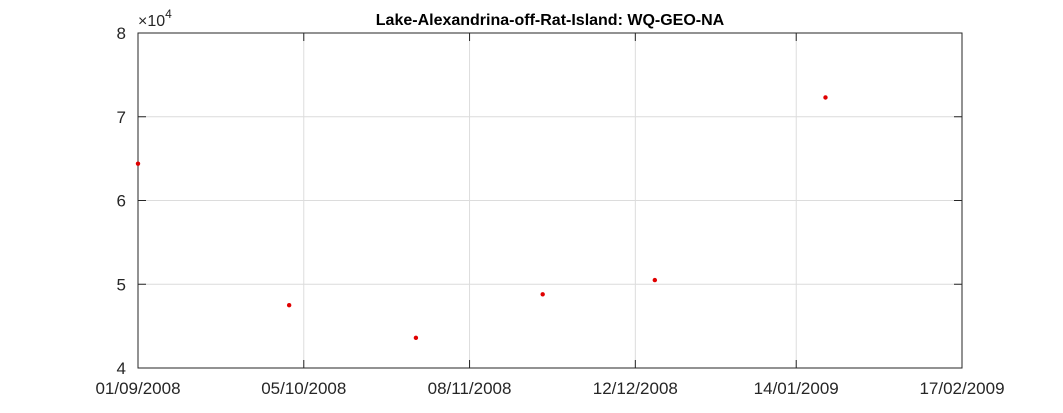  Describe the element at coordinates (470, 388) in the screenshot. I see `x-tick-label: 08/11/2008` at that location.